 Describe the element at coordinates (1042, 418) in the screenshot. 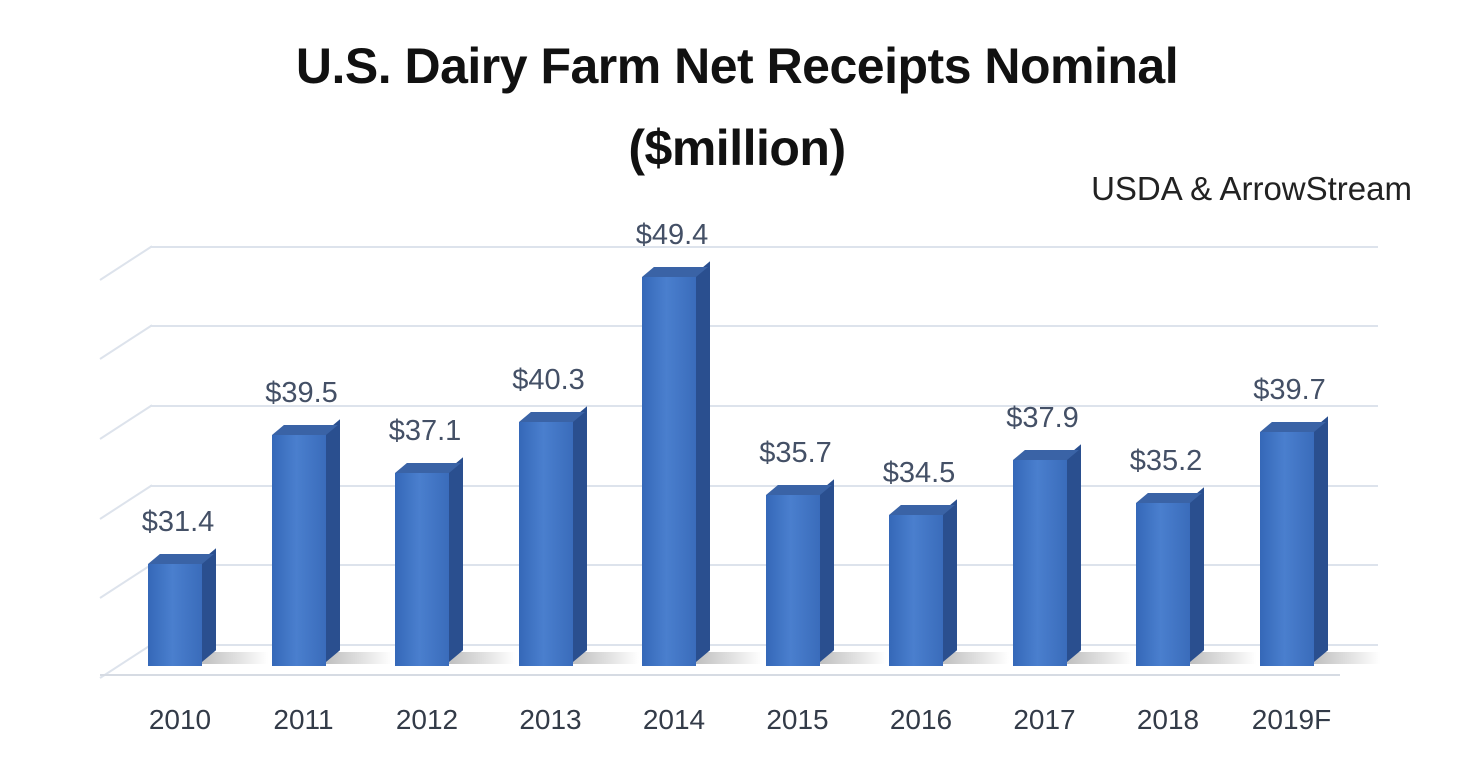

I see `data-label: $37.9` at that location.